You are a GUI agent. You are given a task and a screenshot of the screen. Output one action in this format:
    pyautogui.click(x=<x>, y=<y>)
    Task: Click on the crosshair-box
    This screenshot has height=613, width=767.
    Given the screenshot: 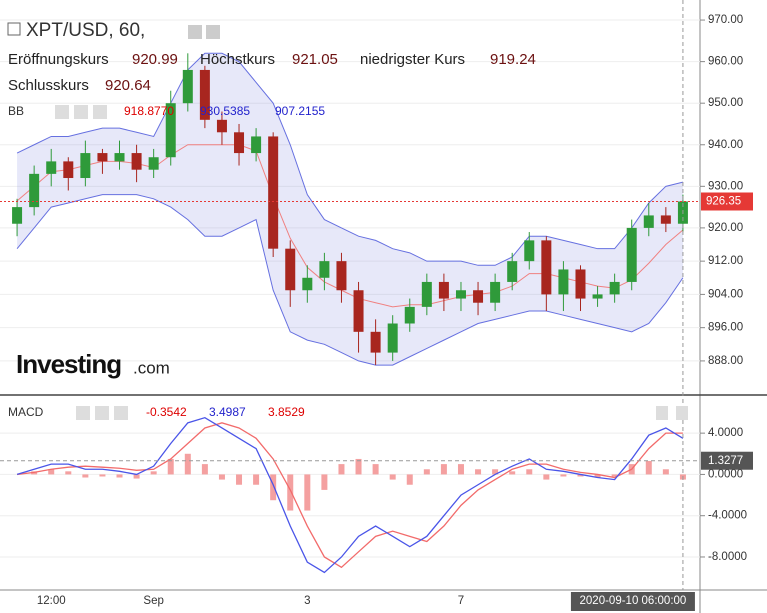 What is the action you would take?
    pyautogui.click(x=632, y=601)
    